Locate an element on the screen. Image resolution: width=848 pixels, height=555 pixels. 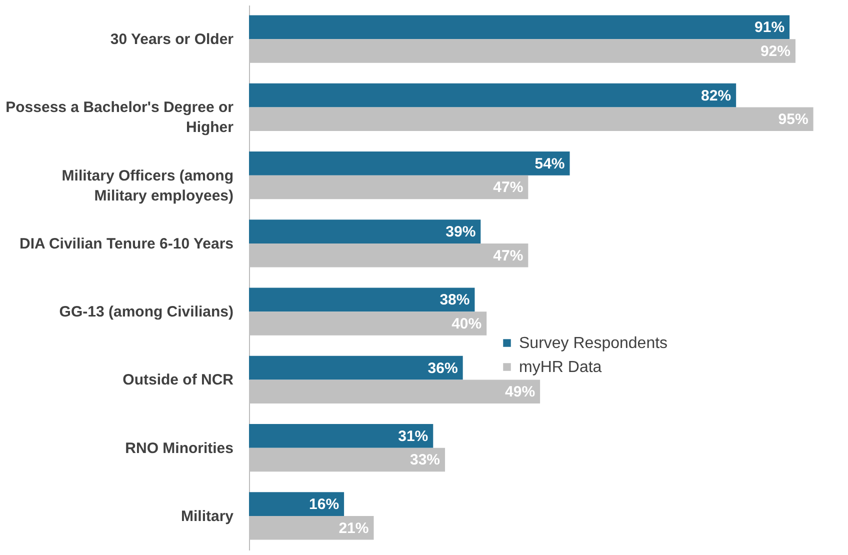
data-label: 21% is located at coordinates (353, 528).